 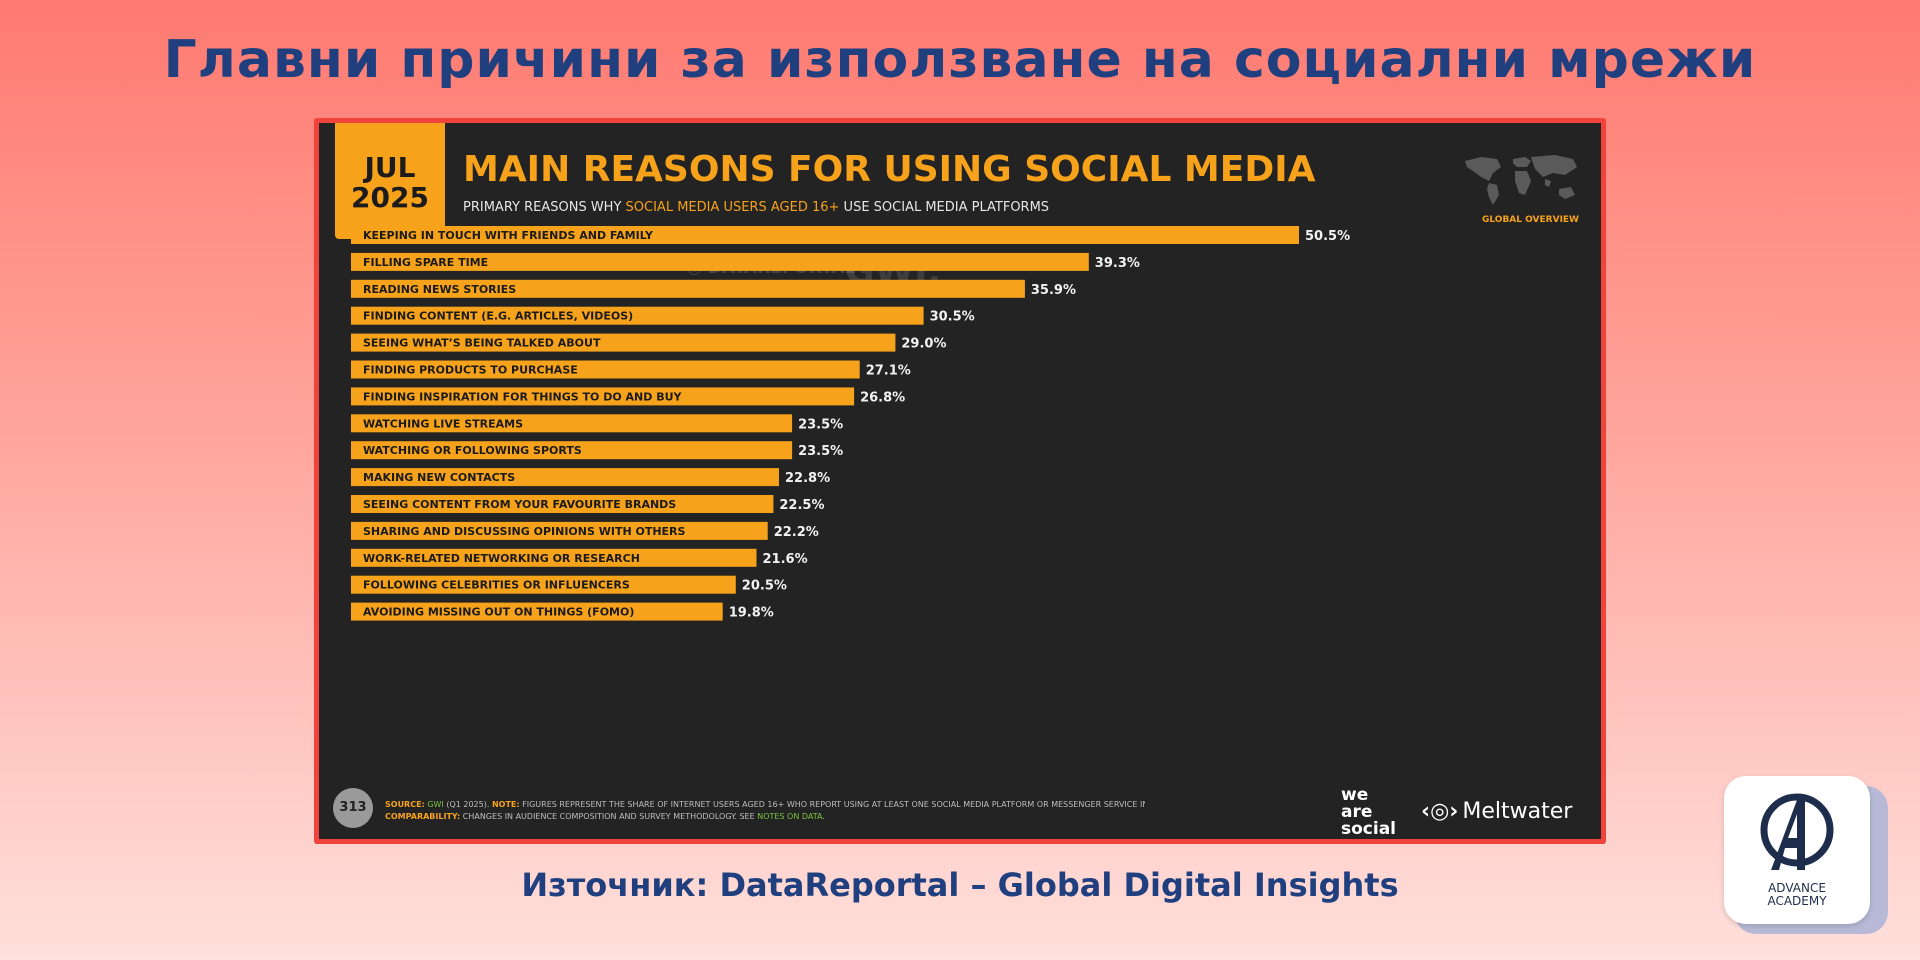 What do you see at coordinates (889, 169) in the screenshot?
I see `chart-title: MAIN REASONS FOR USING SOCIAL MEDIA` at bounding box center [889, 169].